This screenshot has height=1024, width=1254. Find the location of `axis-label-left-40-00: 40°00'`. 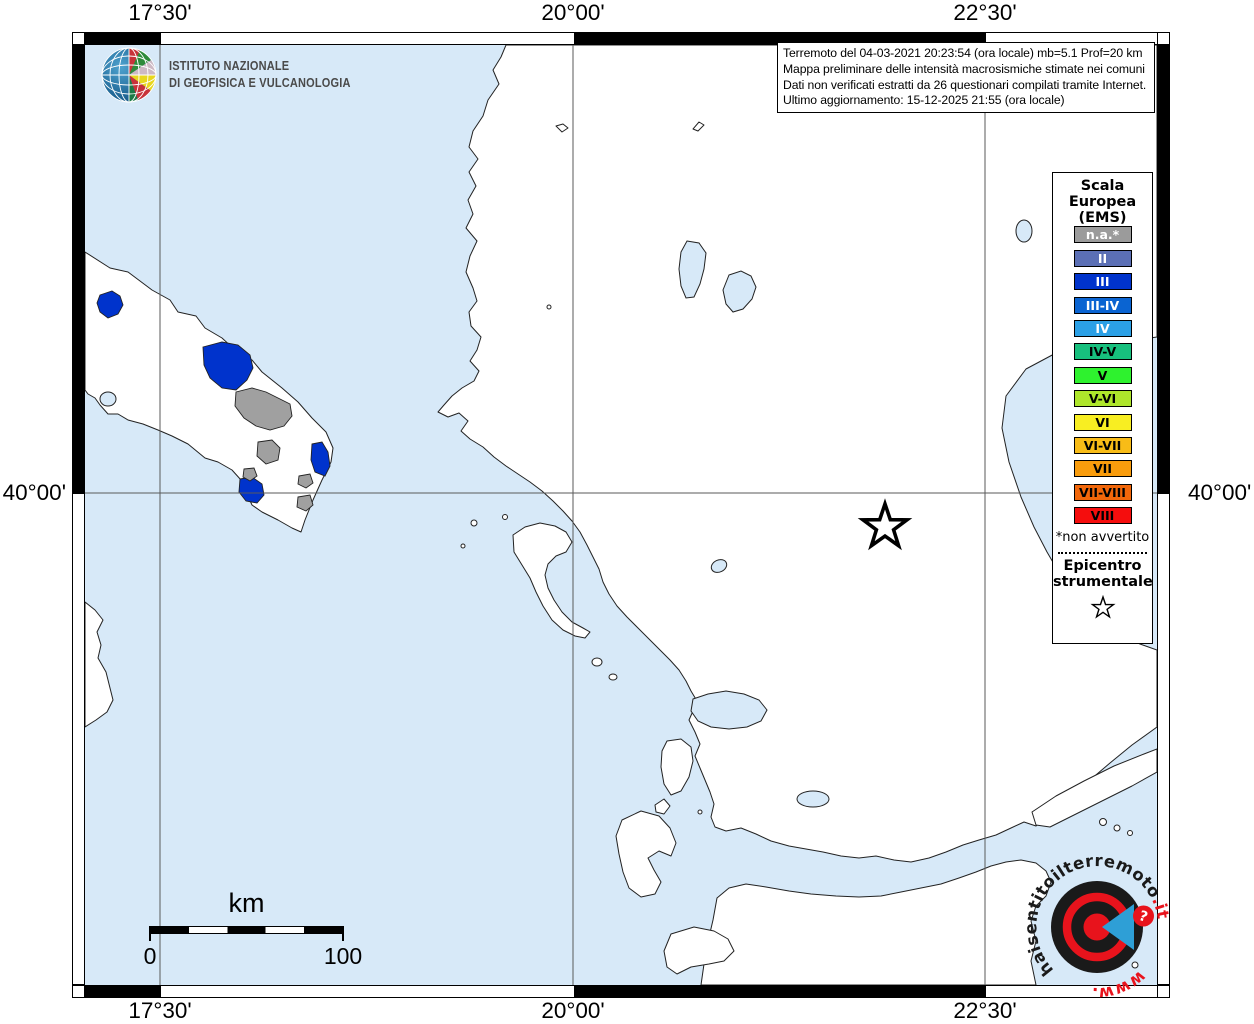

axis-label-left-40-00: 40°00' is located at coordinates (34, 492).